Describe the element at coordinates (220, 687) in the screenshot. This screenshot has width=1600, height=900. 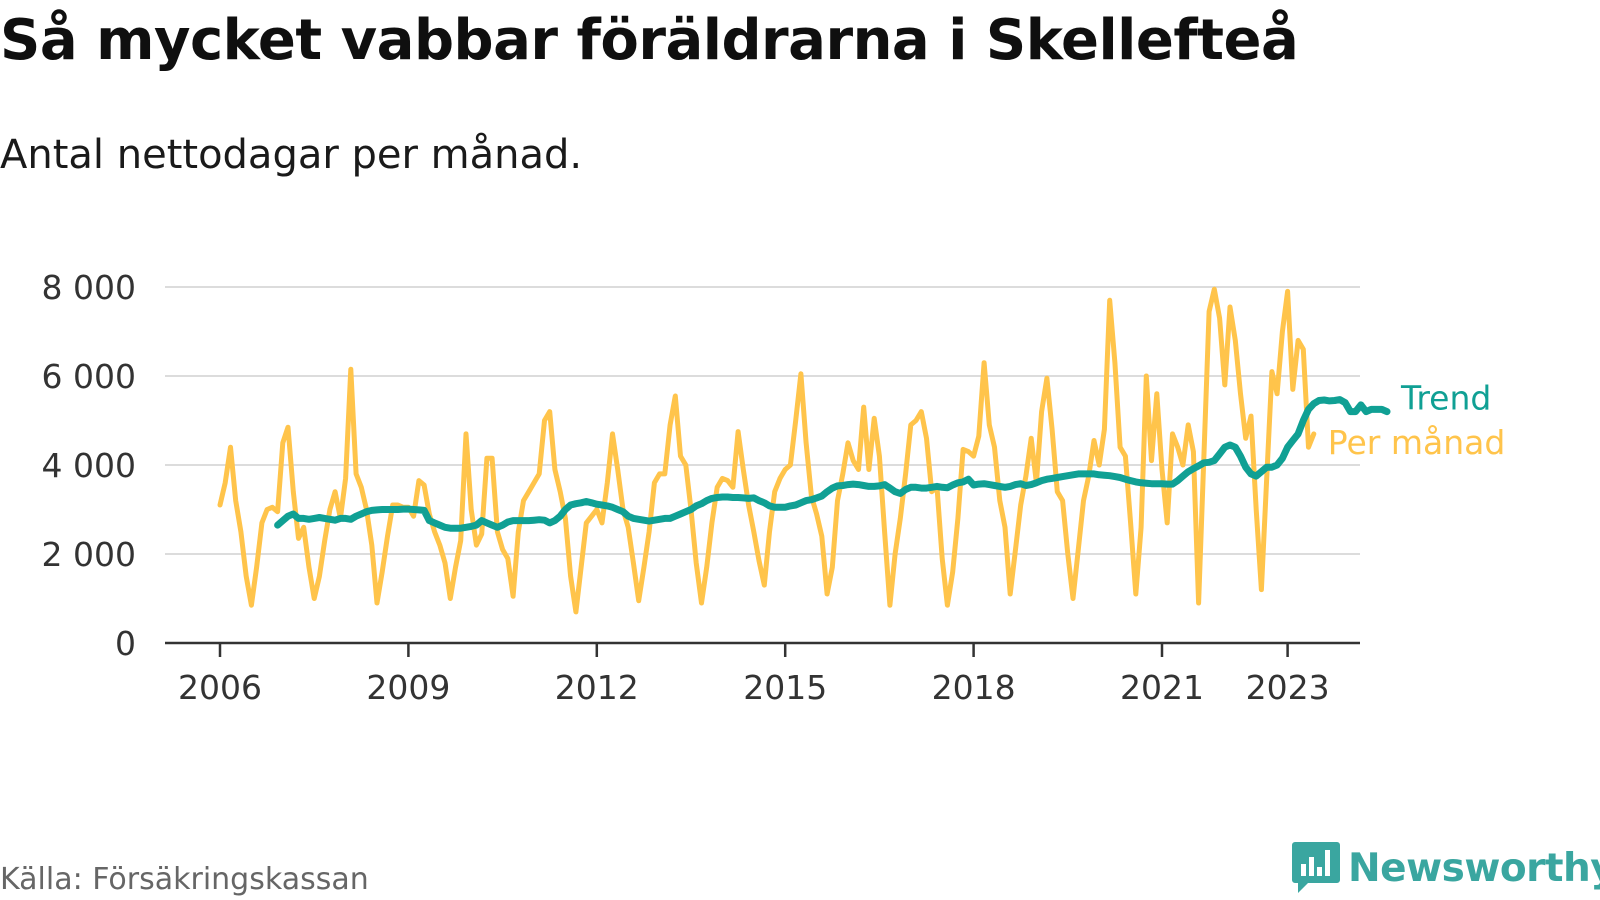
I see `x-tick-label: 2006` at that location.